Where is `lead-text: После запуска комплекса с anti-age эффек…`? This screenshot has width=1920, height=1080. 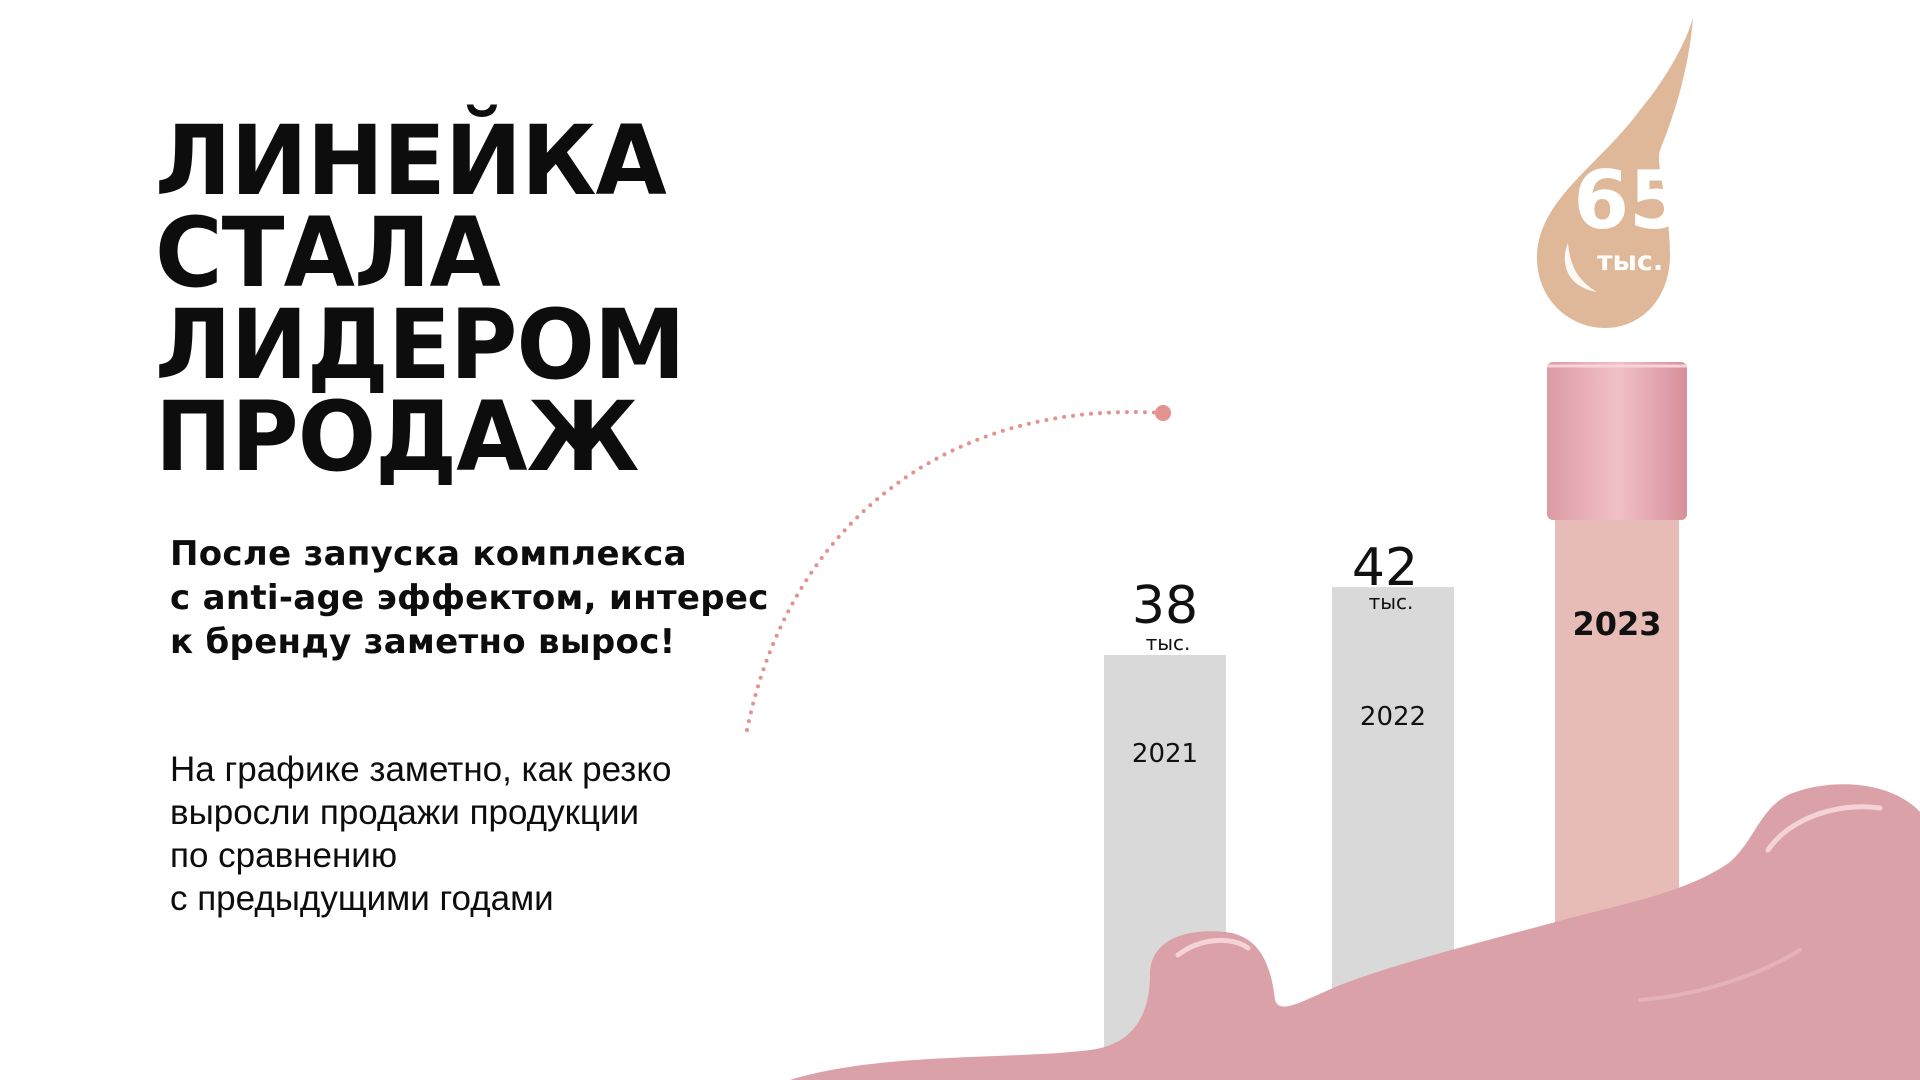
lead-text: После запуска комплекса с anti-age эффек… is located at coordinates (469, 598).